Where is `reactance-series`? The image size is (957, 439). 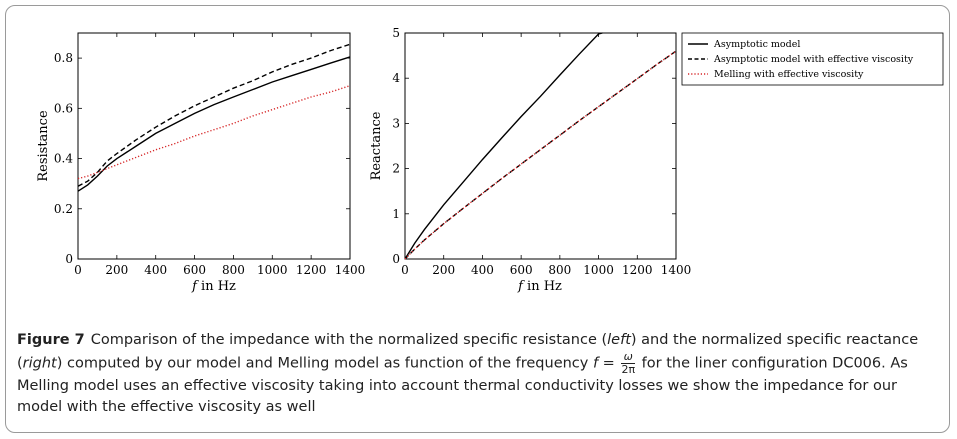
reactance-series is located at coordinates (540, 146).